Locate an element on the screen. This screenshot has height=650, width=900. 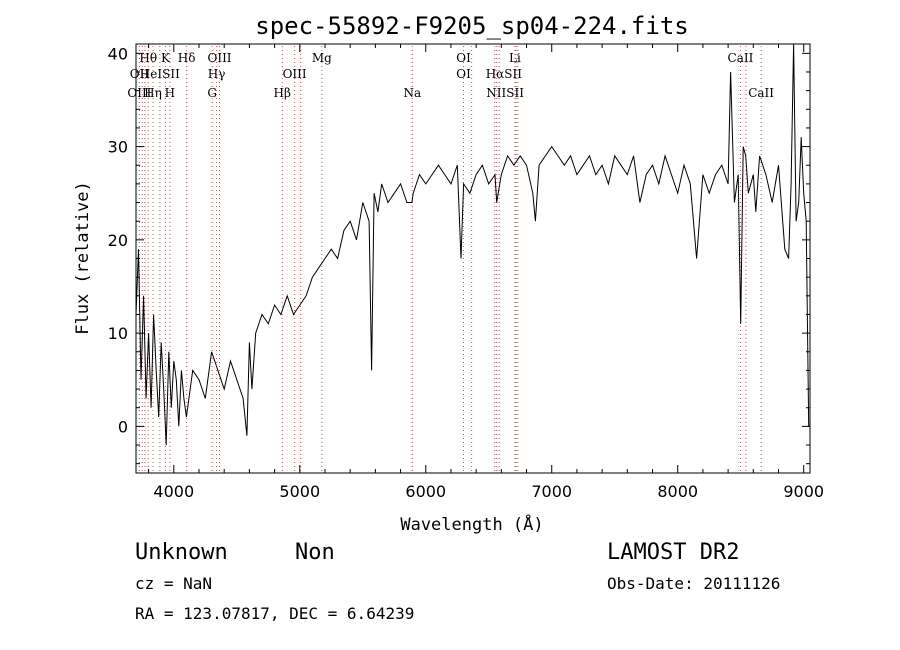
line-label: H is located at coordinates (170, 93).